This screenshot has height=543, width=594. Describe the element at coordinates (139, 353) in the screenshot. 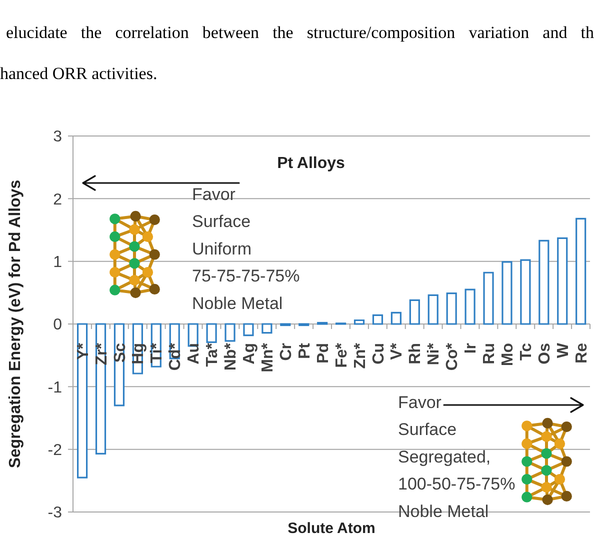

I see `x-tick-label: Hg` at that location.